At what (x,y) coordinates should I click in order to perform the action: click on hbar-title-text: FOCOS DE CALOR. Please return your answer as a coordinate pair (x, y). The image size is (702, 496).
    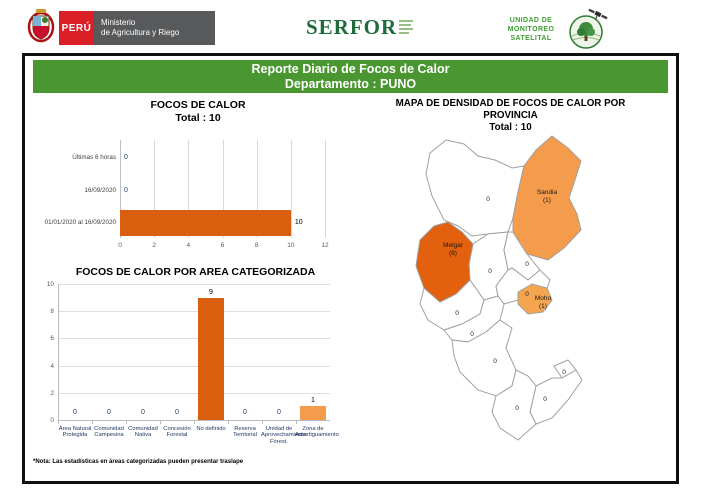
    Looking at the image, I should click on (198, 105).